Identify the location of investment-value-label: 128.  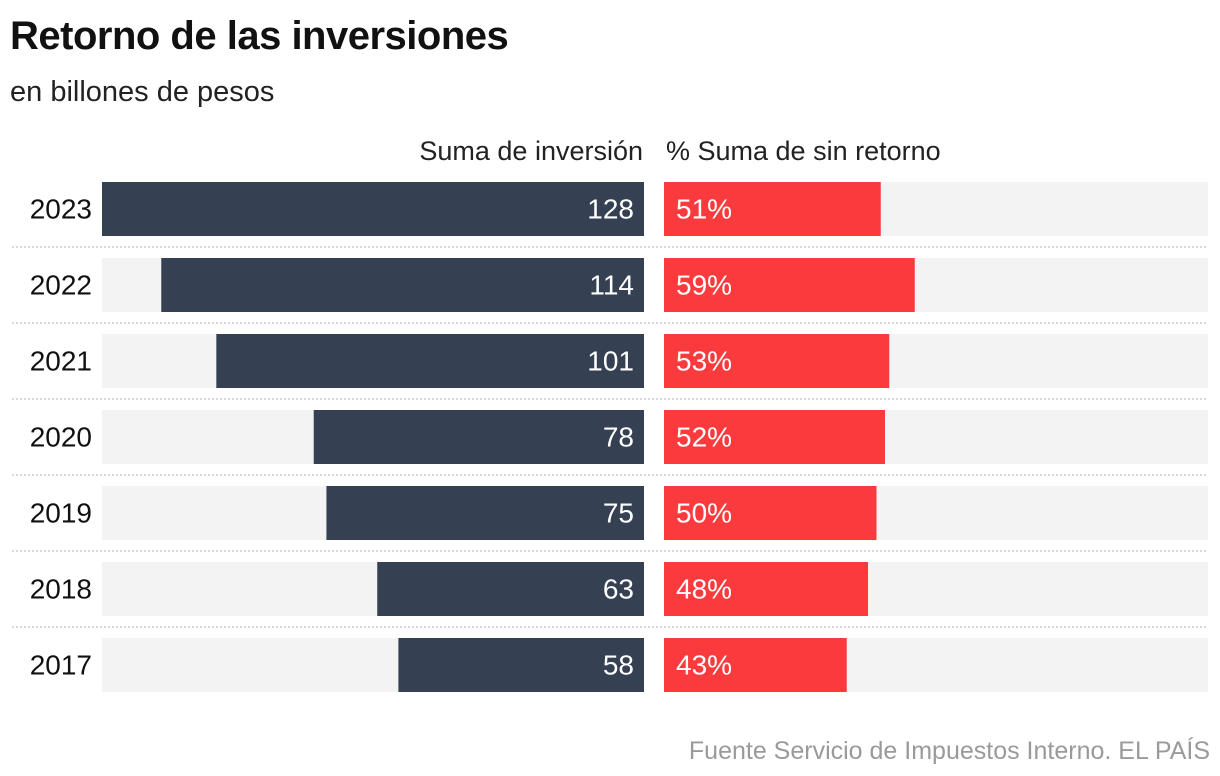
(610, 209).